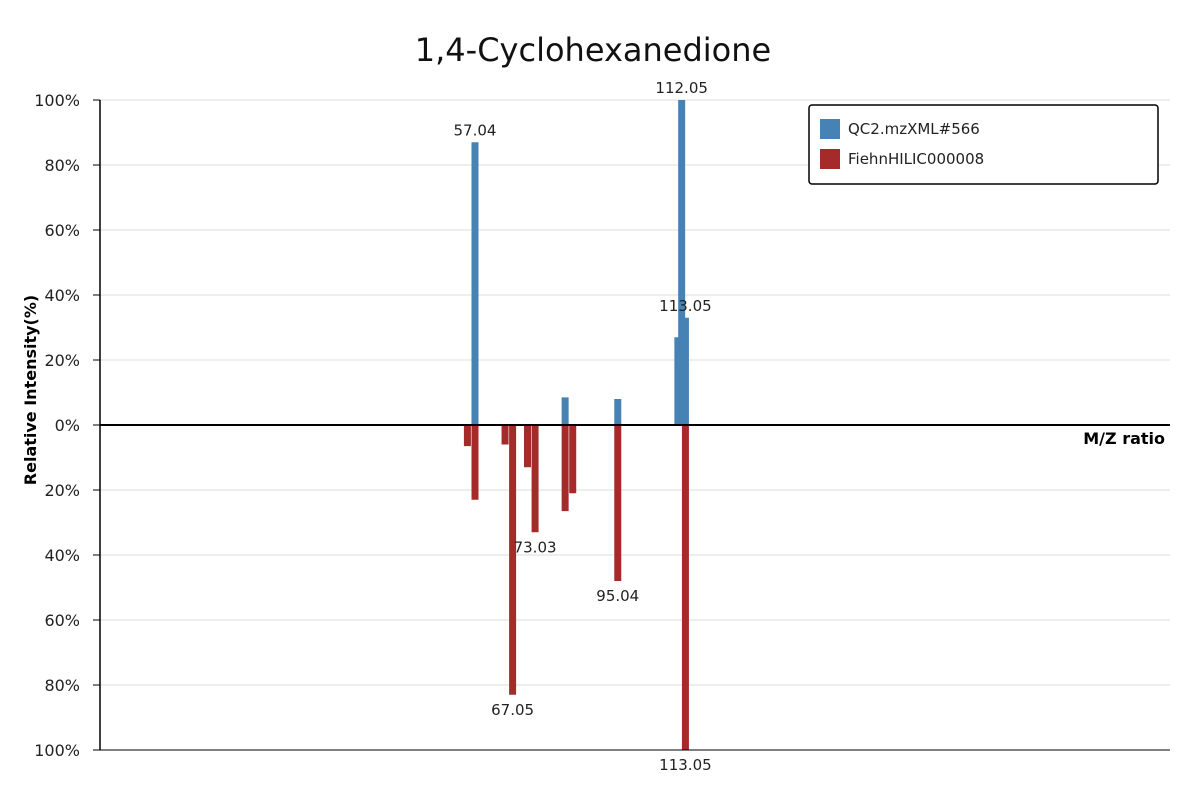 The height and width of the screenshot is (800, 1200). Describe the element at coordinates (1124, 438) in the screenshot. I see `x-axis-title: M/Z ratio` at that location.